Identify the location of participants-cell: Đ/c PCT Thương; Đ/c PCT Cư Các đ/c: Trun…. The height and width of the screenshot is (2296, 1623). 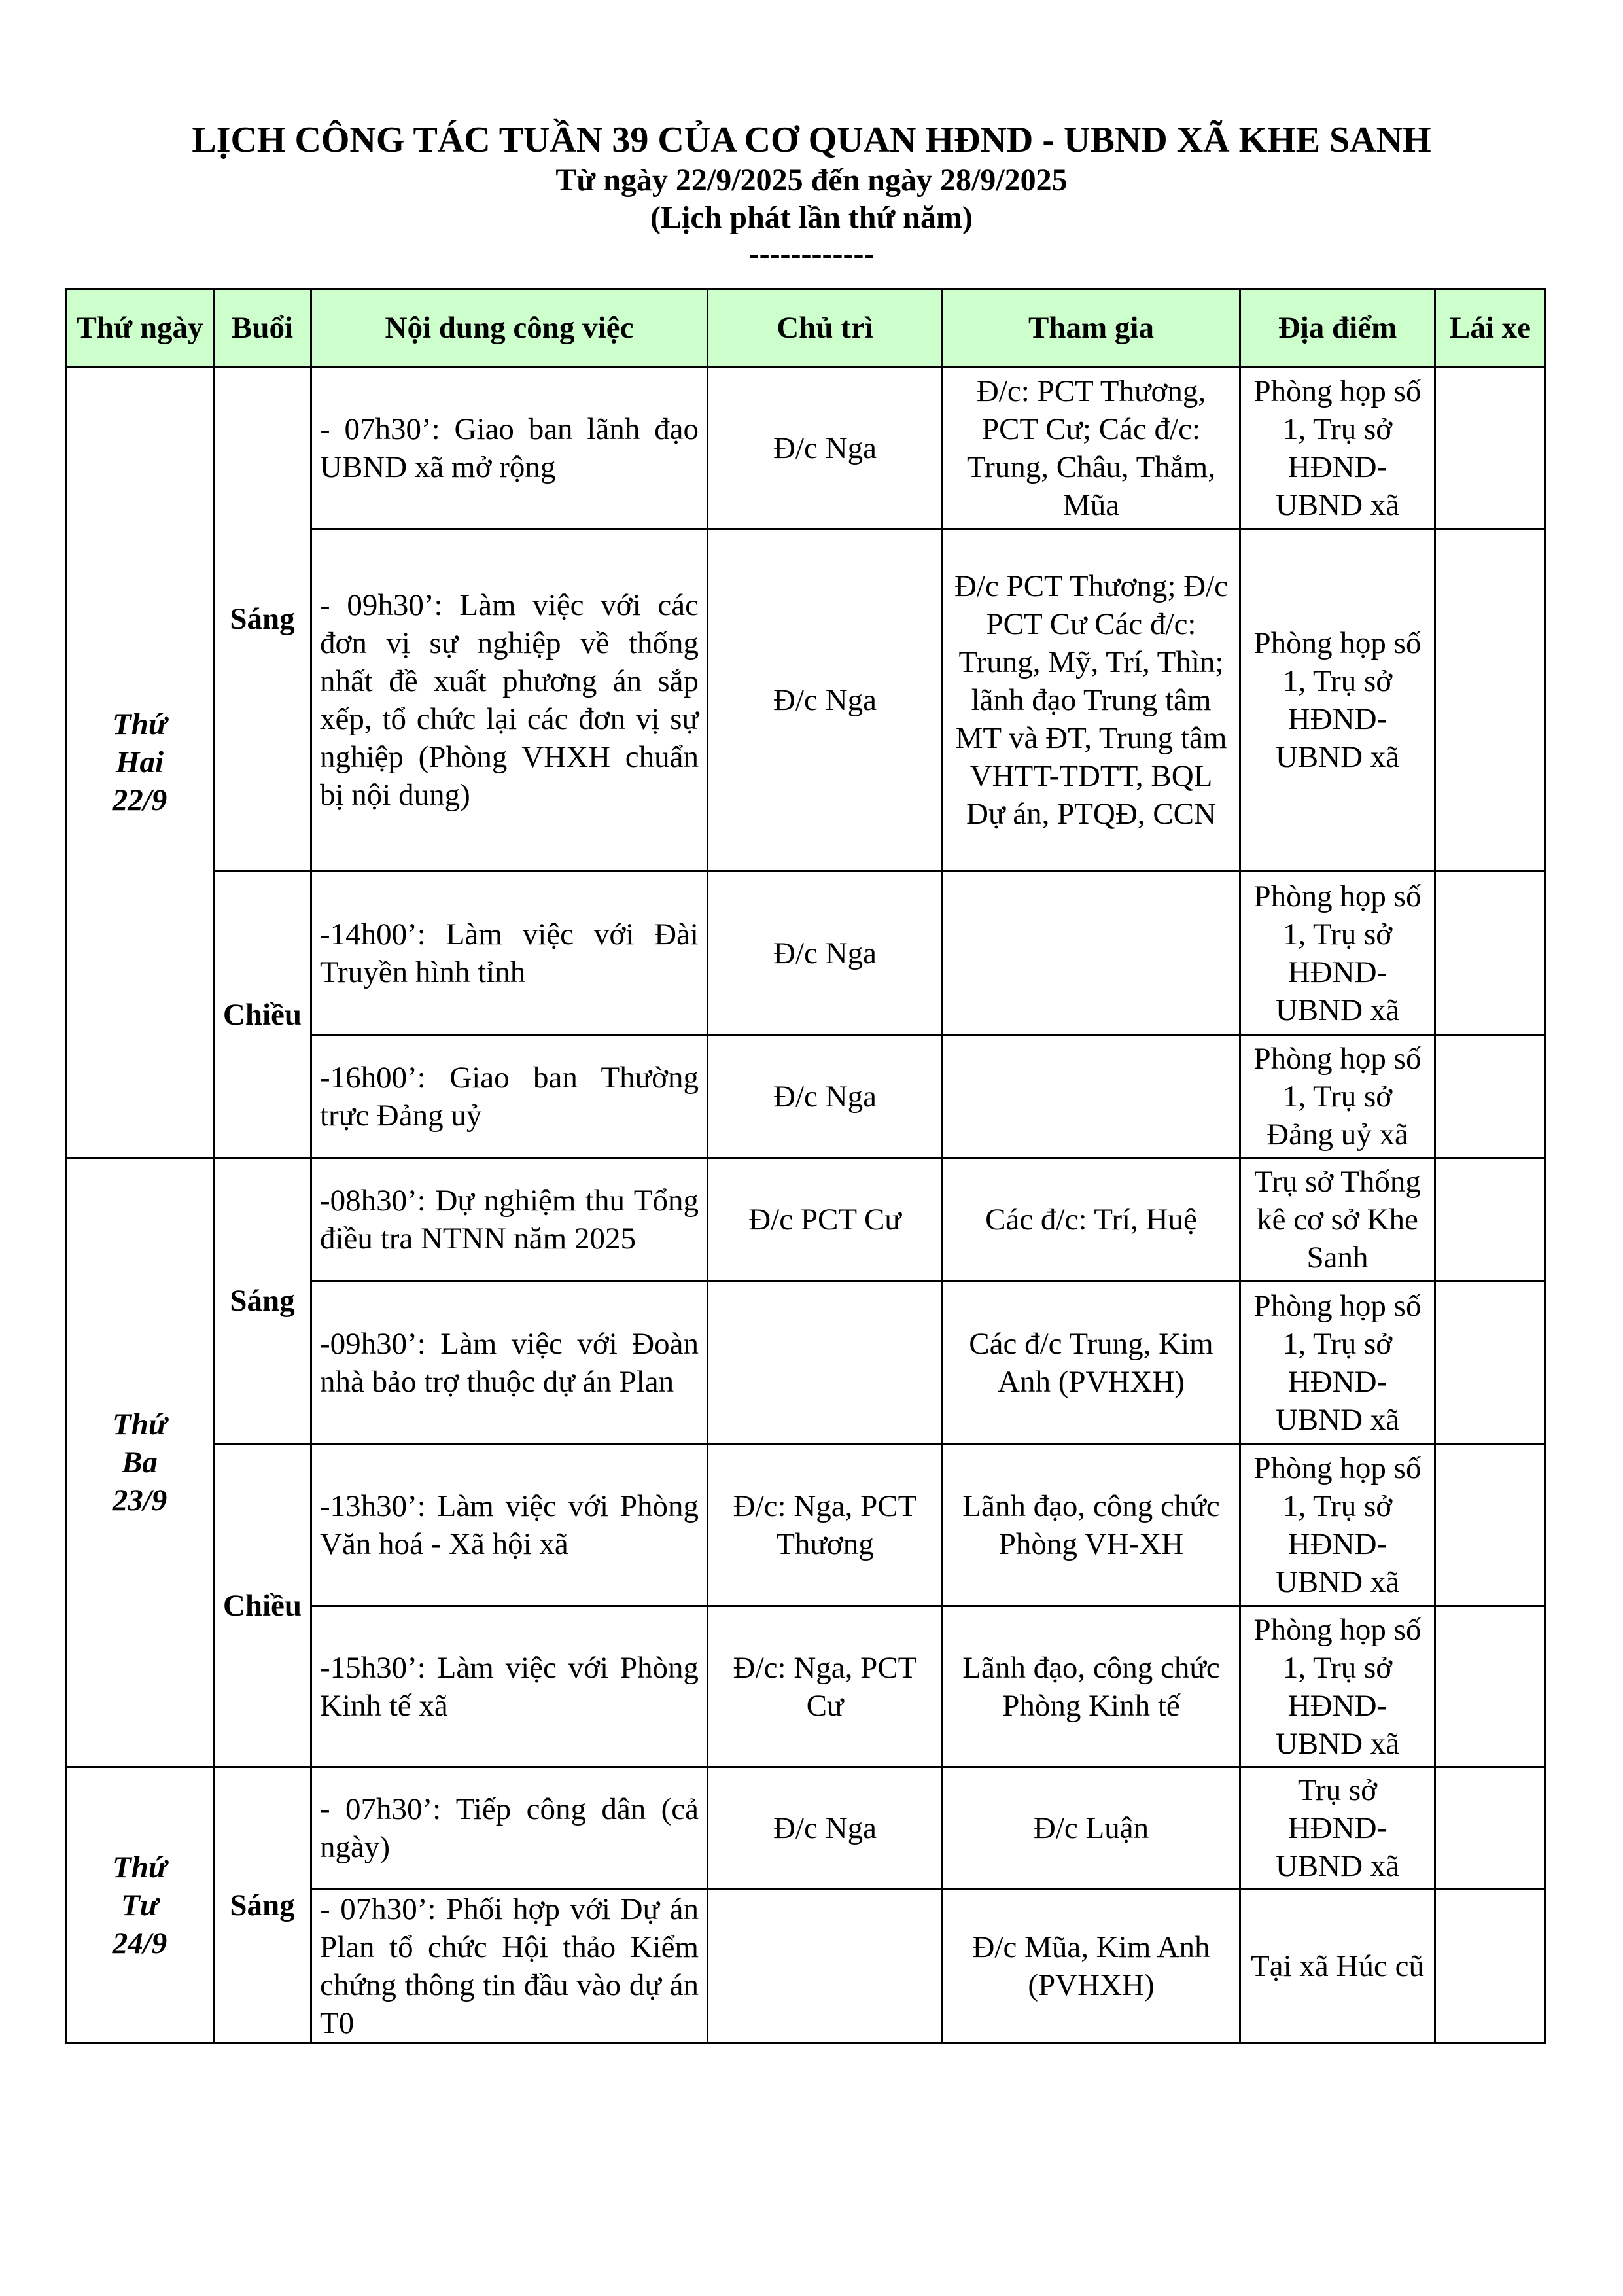
(1091, 700).